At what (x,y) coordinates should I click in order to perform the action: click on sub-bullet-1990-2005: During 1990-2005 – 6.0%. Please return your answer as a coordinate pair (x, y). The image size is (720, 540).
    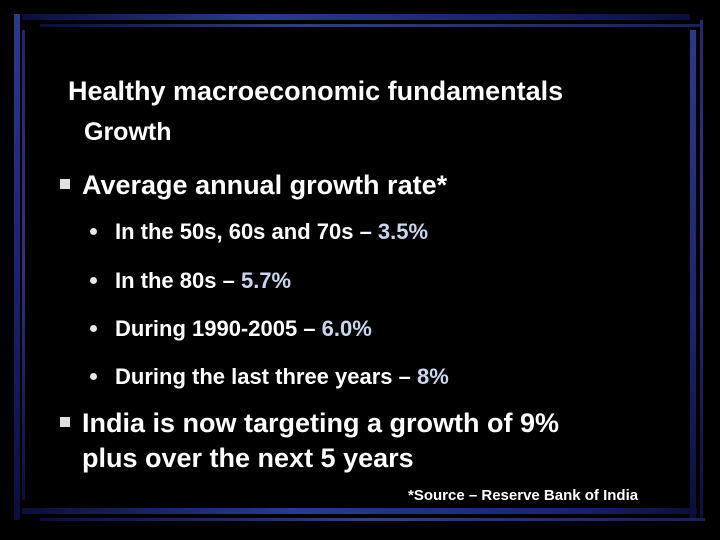
    Looking at the image, I should click on (231, 329).